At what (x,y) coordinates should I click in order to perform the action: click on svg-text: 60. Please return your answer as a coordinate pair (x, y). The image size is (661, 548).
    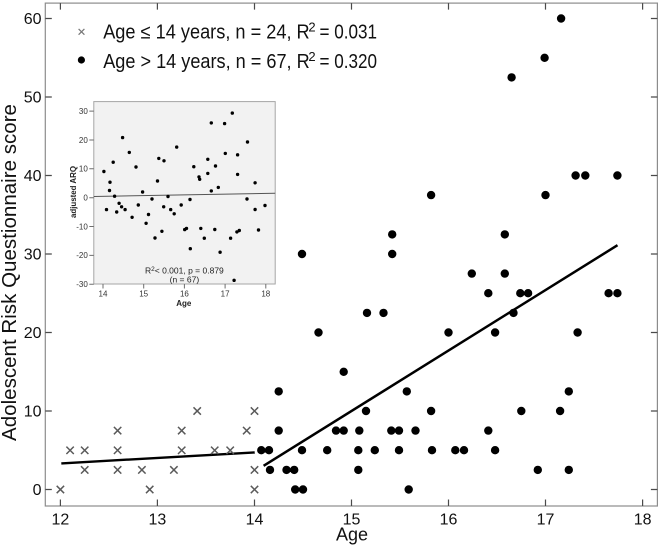
    Looking at the image, I should click on (33, 19).